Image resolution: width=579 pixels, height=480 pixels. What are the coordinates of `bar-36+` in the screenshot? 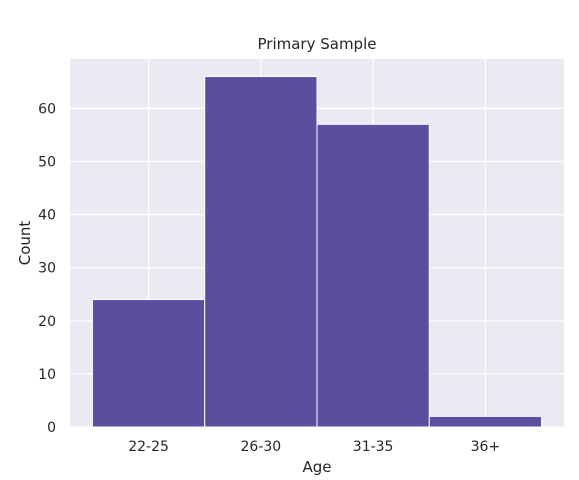 It's located at (485, 421).